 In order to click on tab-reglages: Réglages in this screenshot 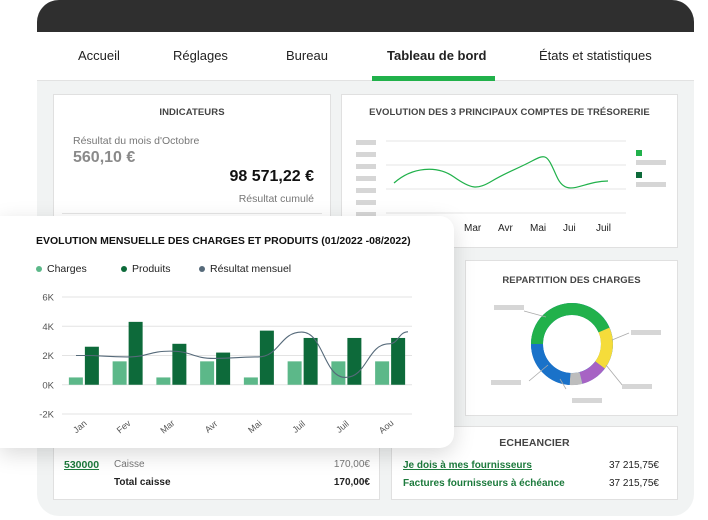, I will do `click(200, 55)`.